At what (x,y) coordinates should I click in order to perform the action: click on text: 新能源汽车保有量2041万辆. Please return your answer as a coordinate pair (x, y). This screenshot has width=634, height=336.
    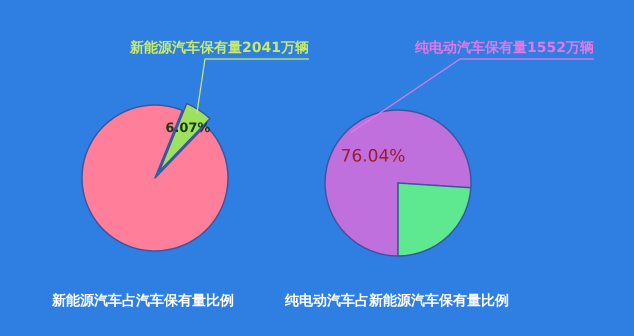
    Looking at the image, I should click on (219, 47).